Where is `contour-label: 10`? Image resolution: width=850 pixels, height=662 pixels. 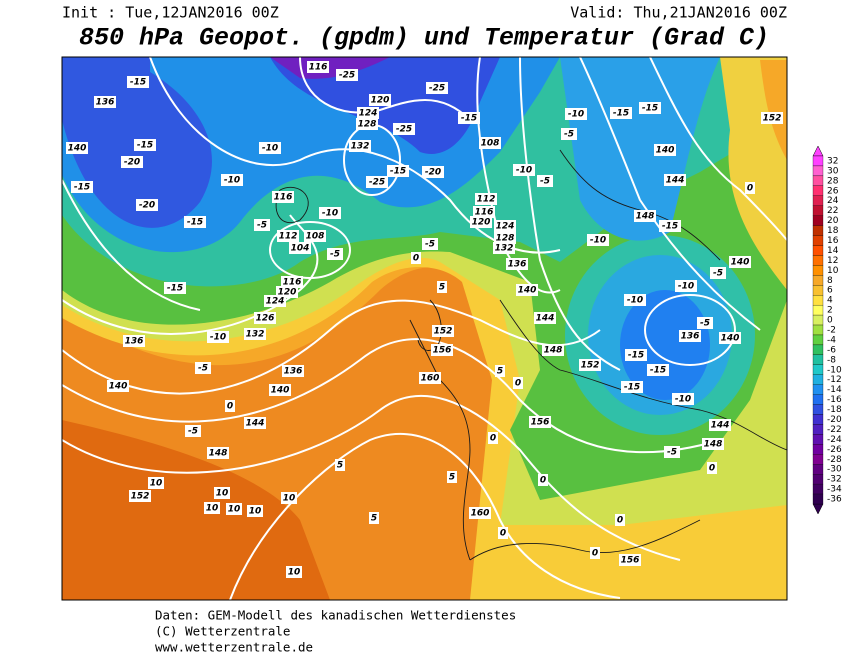
contour-label: 10 is located at coordinates (212, 508).